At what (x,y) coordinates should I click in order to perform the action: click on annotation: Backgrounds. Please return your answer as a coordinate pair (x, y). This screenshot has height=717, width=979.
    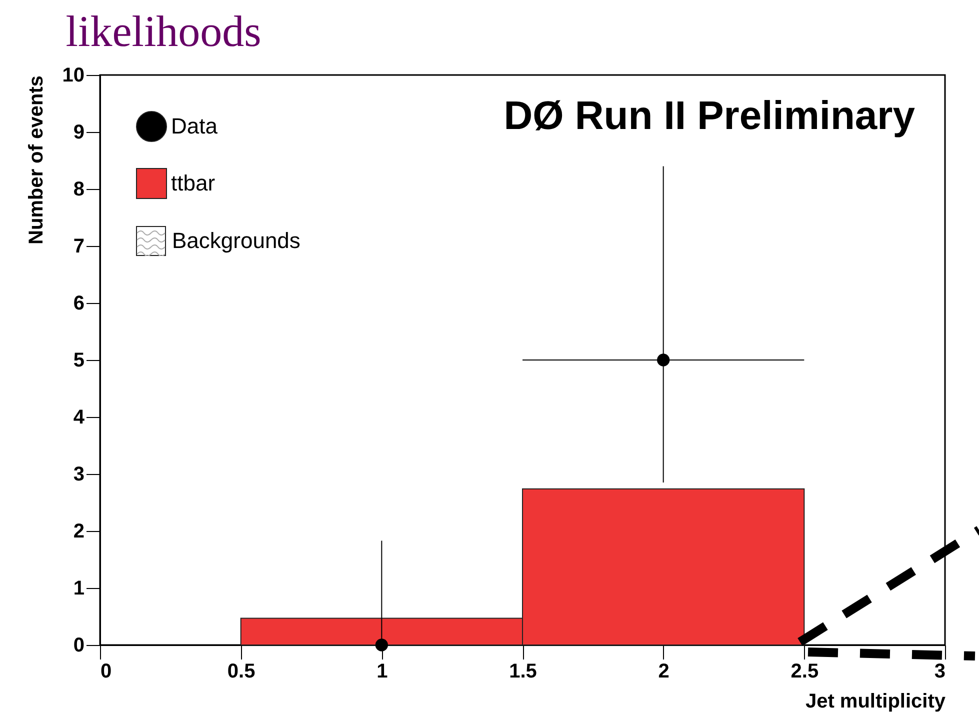
    Looking at the image, I should click on (236, 241).